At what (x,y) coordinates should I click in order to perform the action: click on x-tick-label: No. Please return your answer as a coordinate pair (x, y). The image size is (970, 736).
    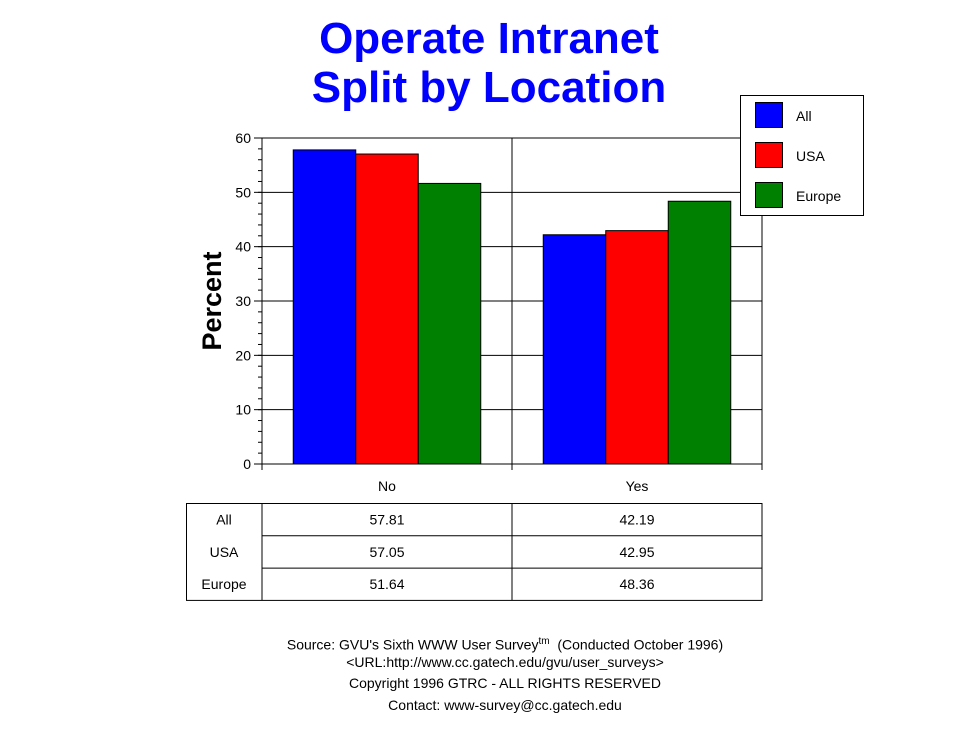
    Looking at the image, I should click on (387, 486).